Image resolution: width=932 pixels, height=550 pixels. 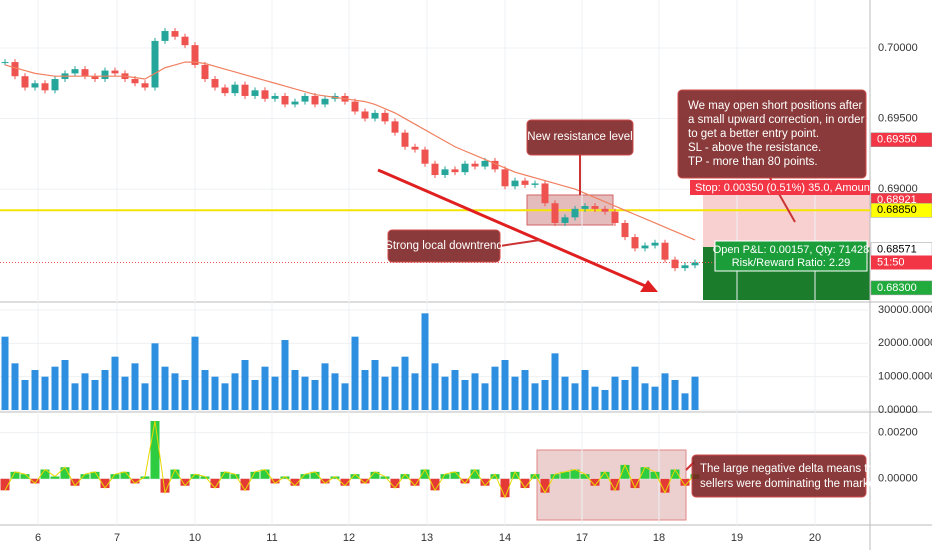 What do you see at coordinates (659, 538) in the screenshot?
I see `x-tick-label: 18` at bounding box center [659, 538].